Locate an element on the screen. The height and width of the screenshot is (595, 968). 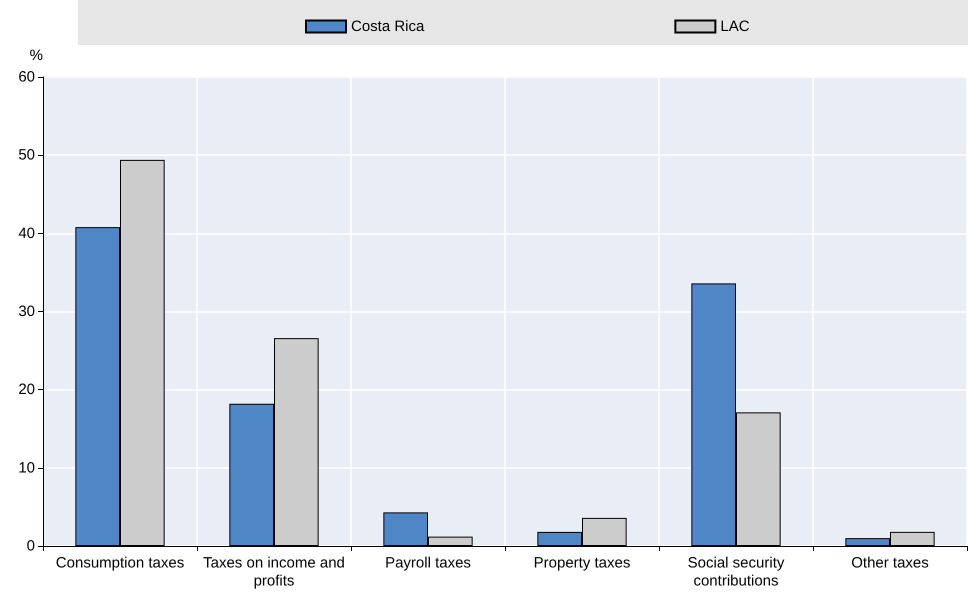
legend-label: LAC is located at coordinates (735, 26).